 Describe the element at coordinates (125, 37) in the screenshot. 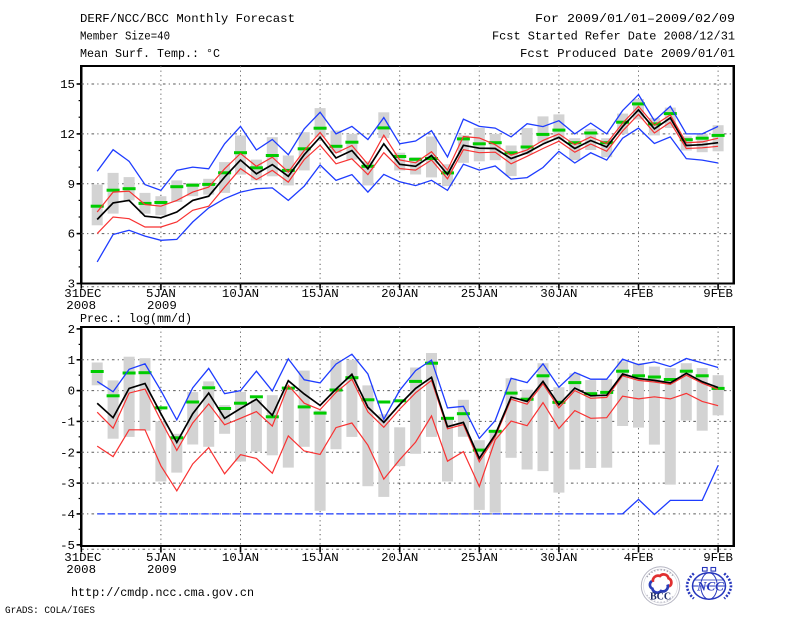

I see `svg-text: Member Size=40` at that location.